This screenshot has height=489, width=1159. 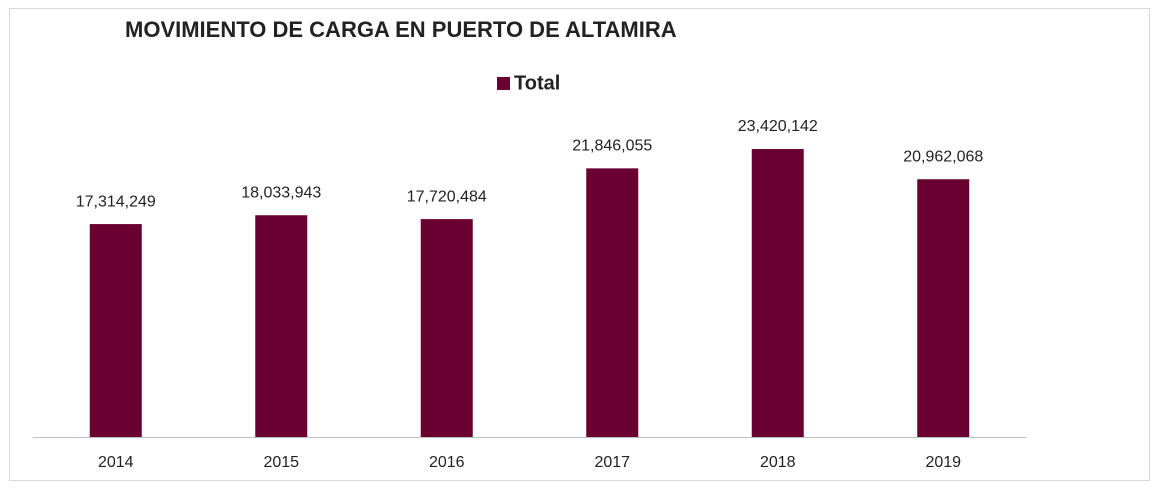 What do you see at coordinates (612, 462) in the screenshot?
I see `x-tick-label: 2017` at bounding box center [612, 462].